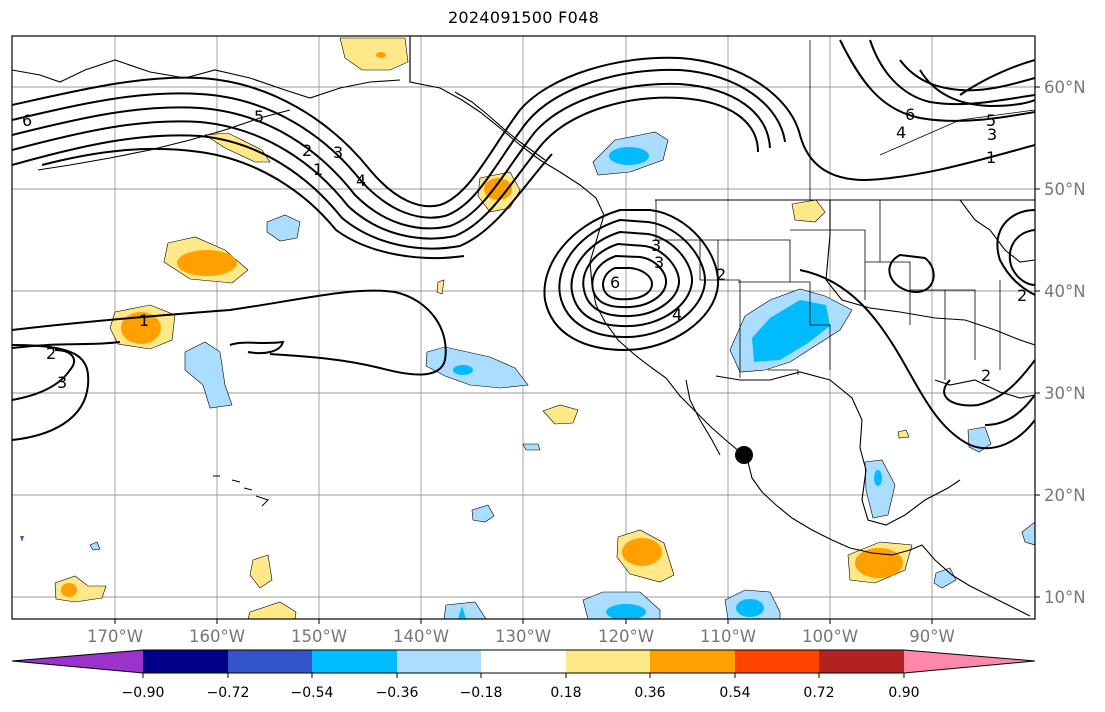 This screenshot has height=712, width=1105. Describe the element at coordinates (903, 693) in the screenshot. I see `colorbar-tick-label: 0.90` at that location.